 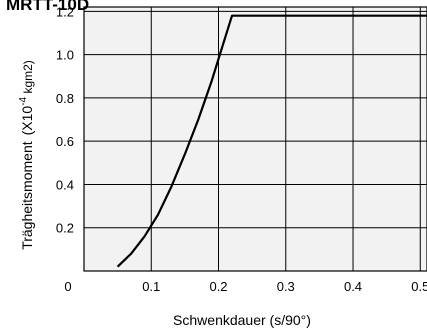 What do you see at coordinates (353, 286) in the screenshot?
I see `x-tick-label: 0.4` at bounding box center [353, 286].